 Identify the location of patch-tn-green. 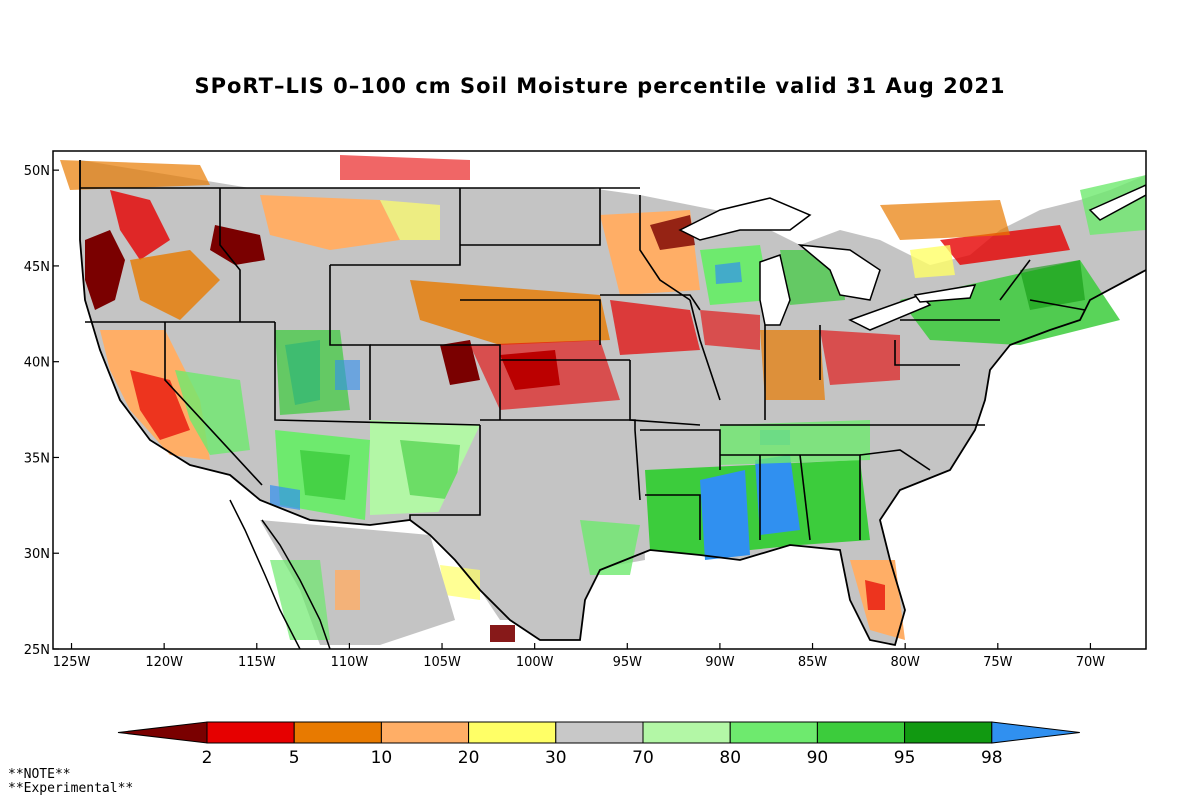
(795, 442).